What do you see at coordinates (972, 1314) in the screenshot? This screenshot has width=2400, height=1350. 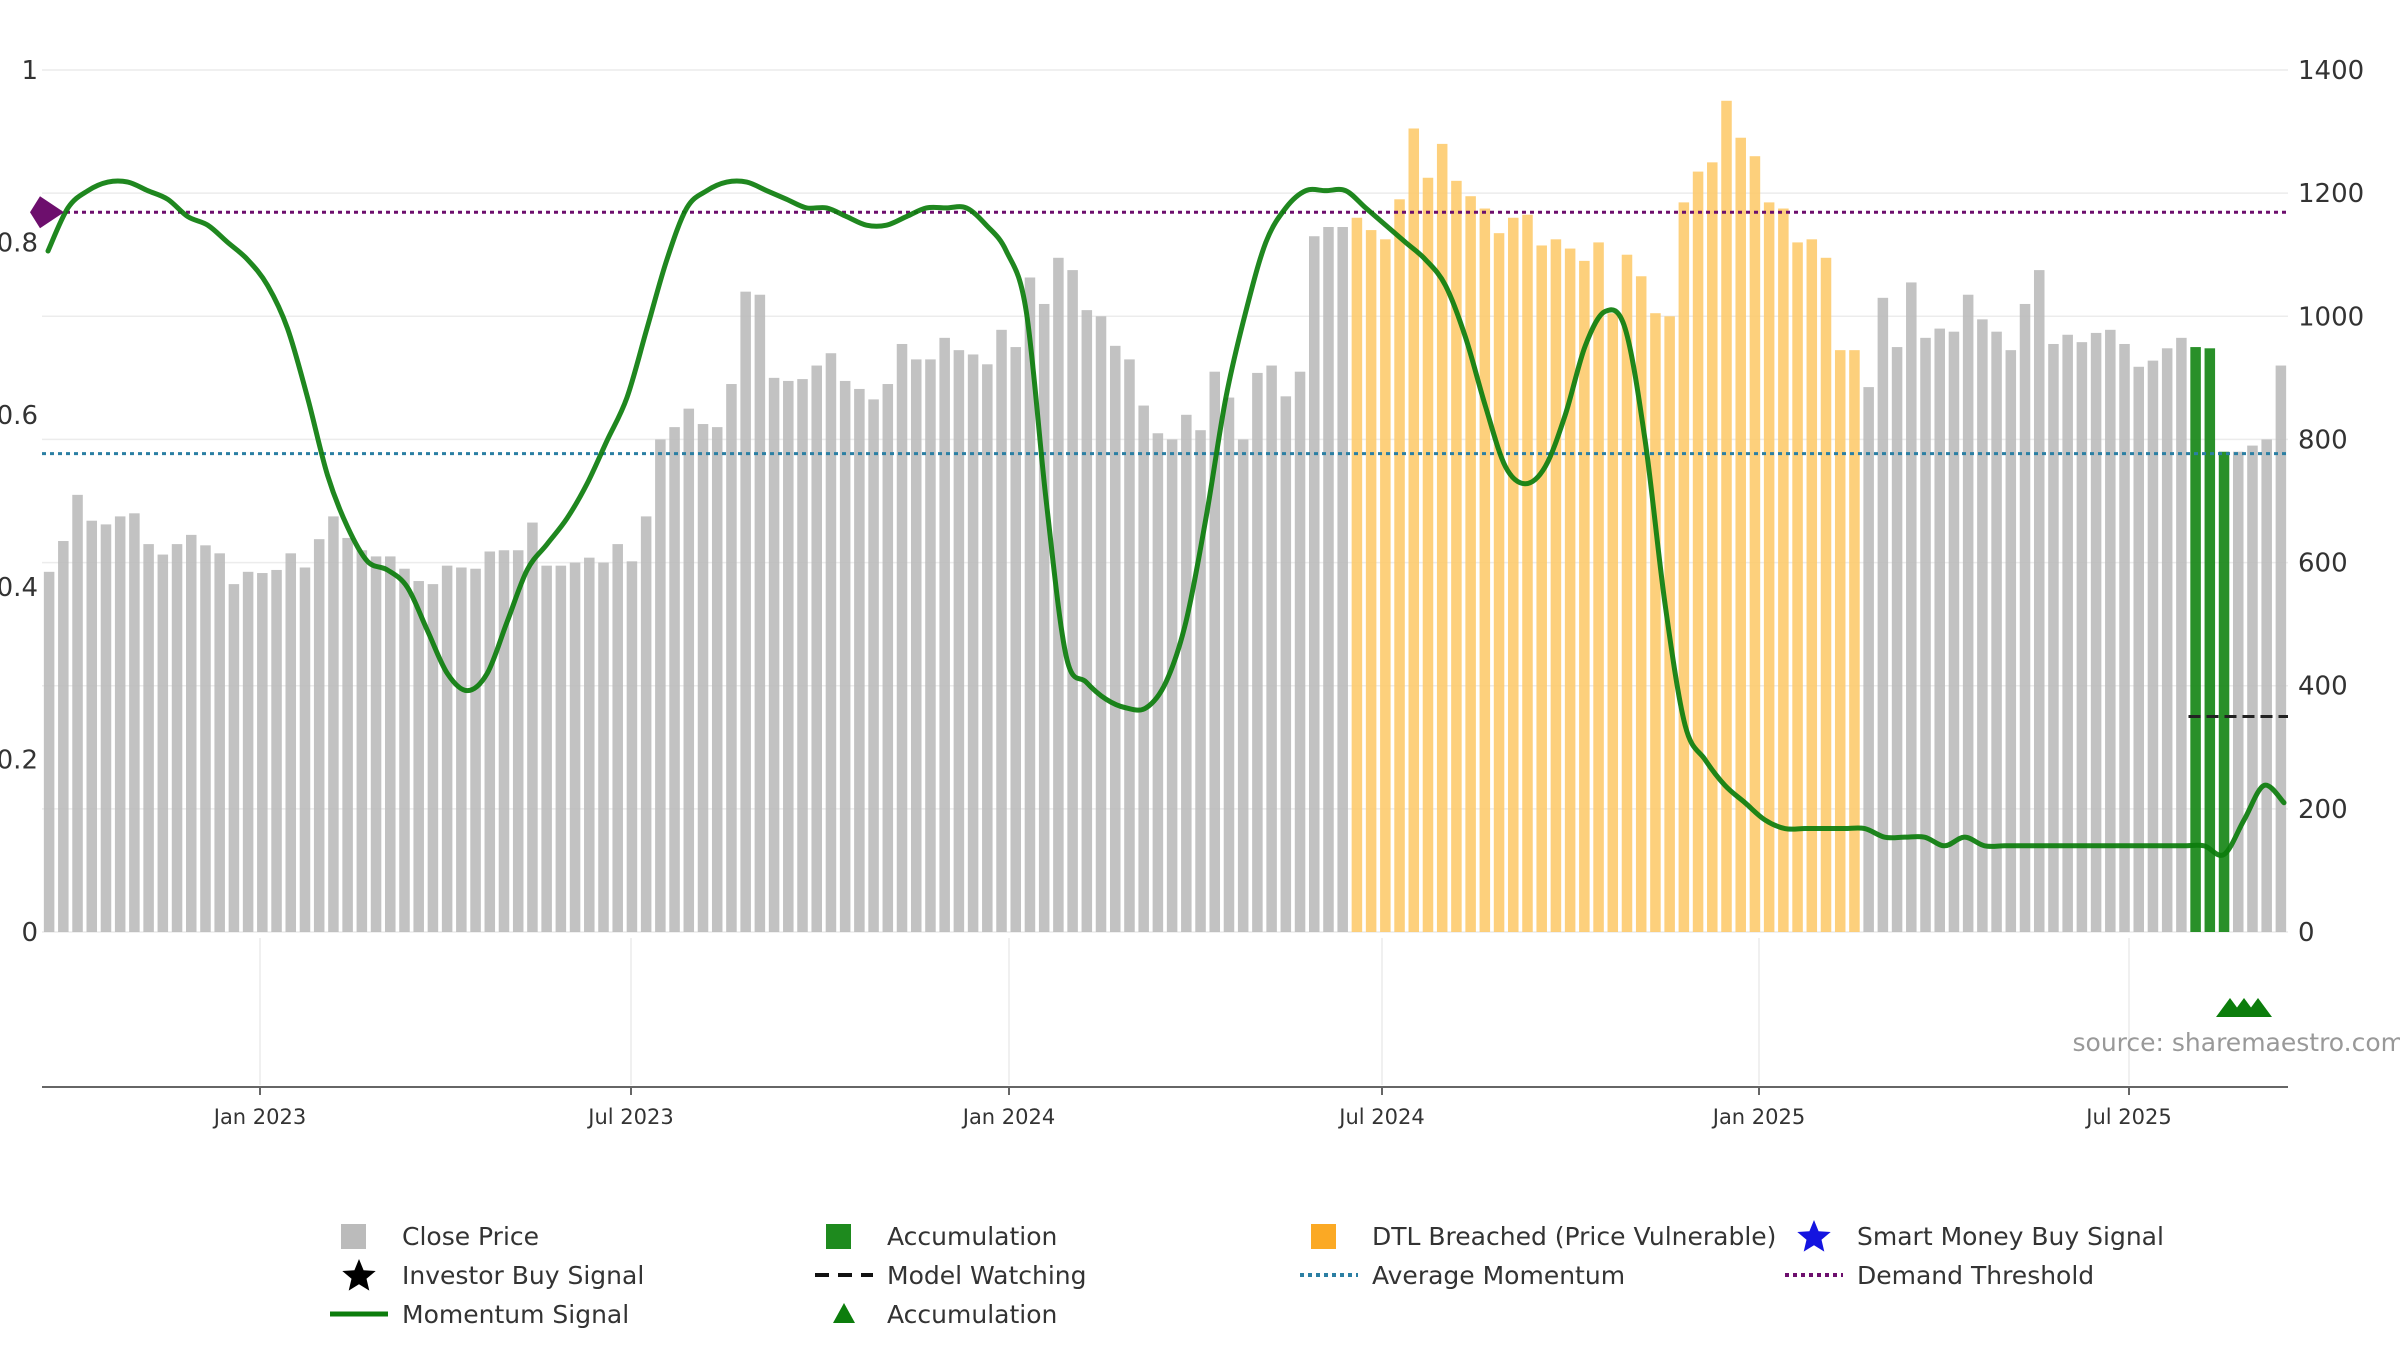 I see `legend-label: Accumulation` at bounding box center [972, 1314].